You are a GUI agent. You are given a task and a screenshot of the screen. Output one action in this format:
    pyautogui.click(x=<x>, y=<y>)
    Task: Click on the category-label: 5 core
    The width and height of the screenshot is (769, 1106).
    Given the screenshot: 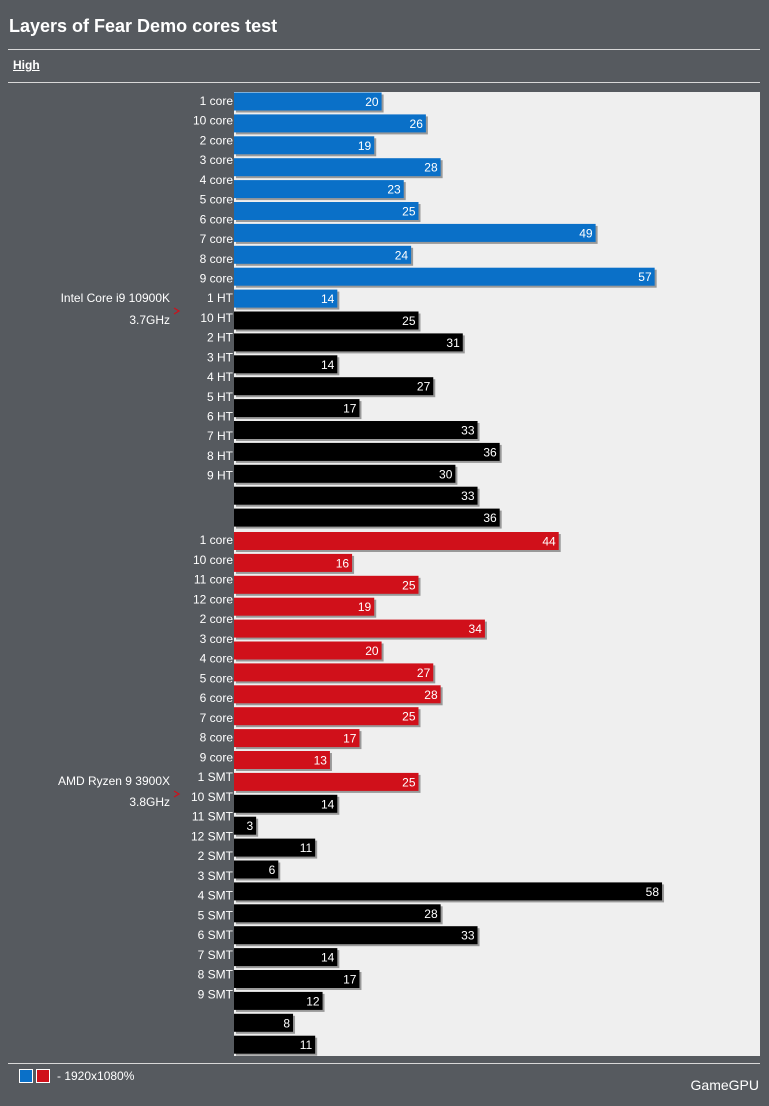 What is the action you would take?
    pyautogui.click(x=217, y=200)
    